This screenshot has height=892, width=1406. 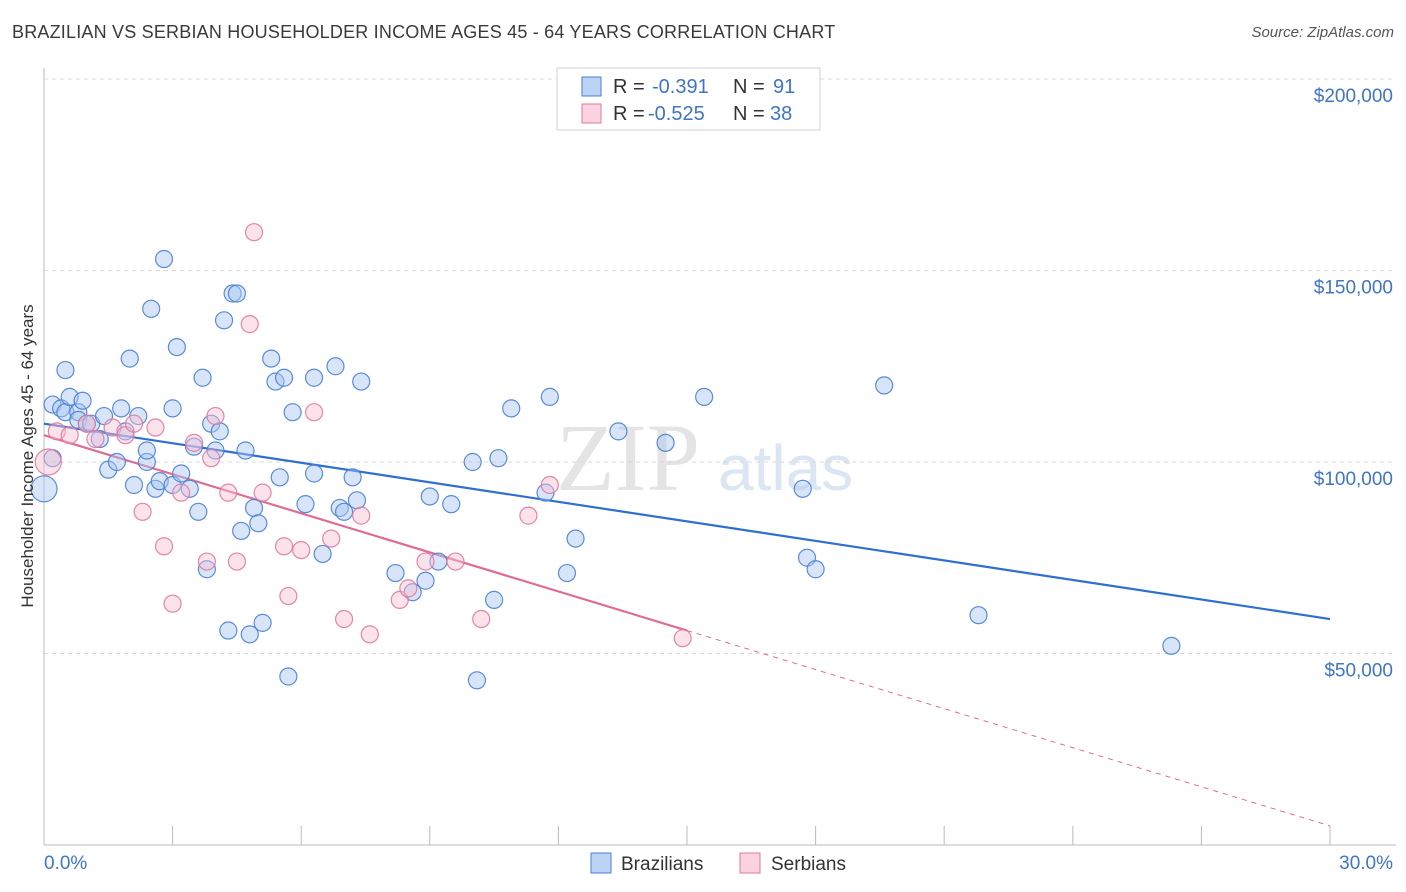 What do you see at coordinates (676, 114) in the screenshot?
I see `legend-r-value: -0.525` at bounding box center [676, 114].